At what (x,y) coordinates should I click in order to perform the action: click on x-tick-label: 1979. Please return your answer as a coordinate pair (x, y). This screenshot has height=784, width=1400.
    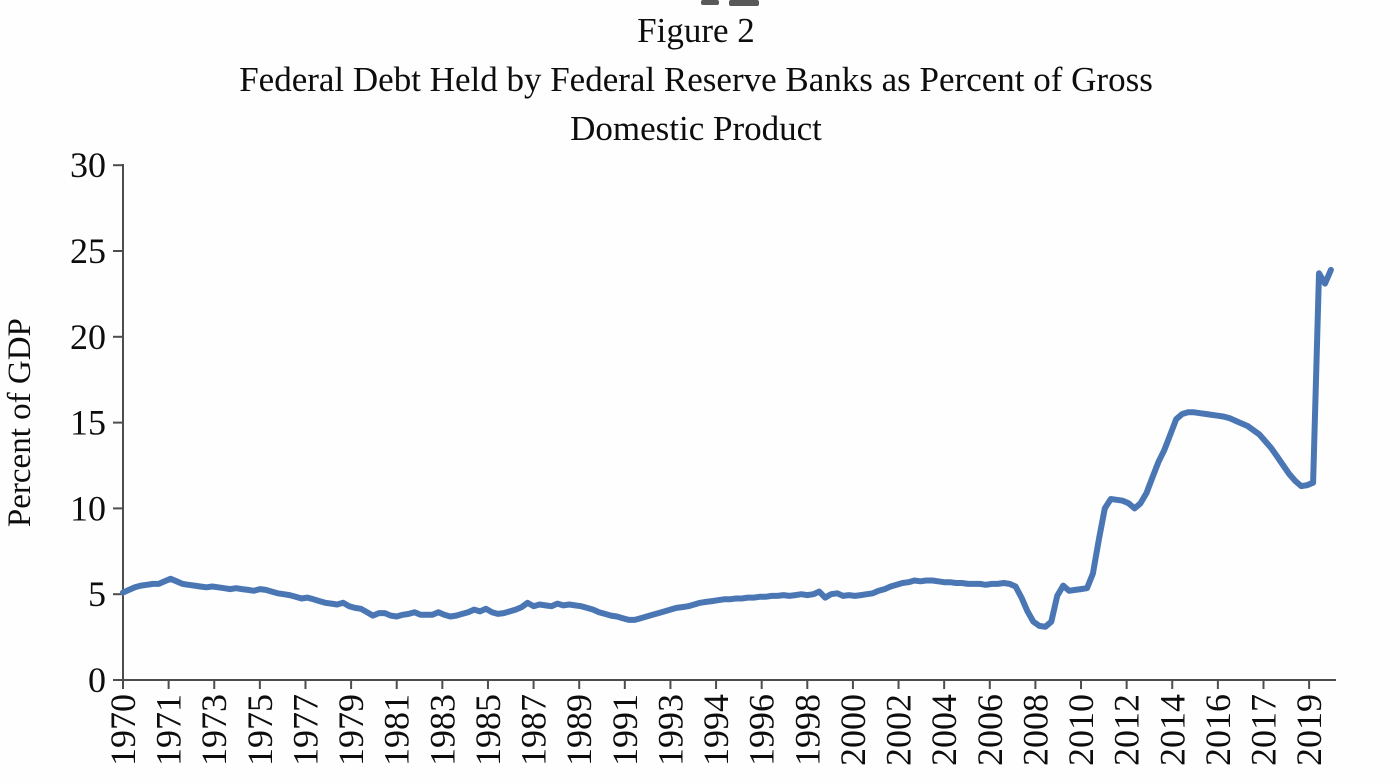
    Looking at the image, I should click on (351, 730).